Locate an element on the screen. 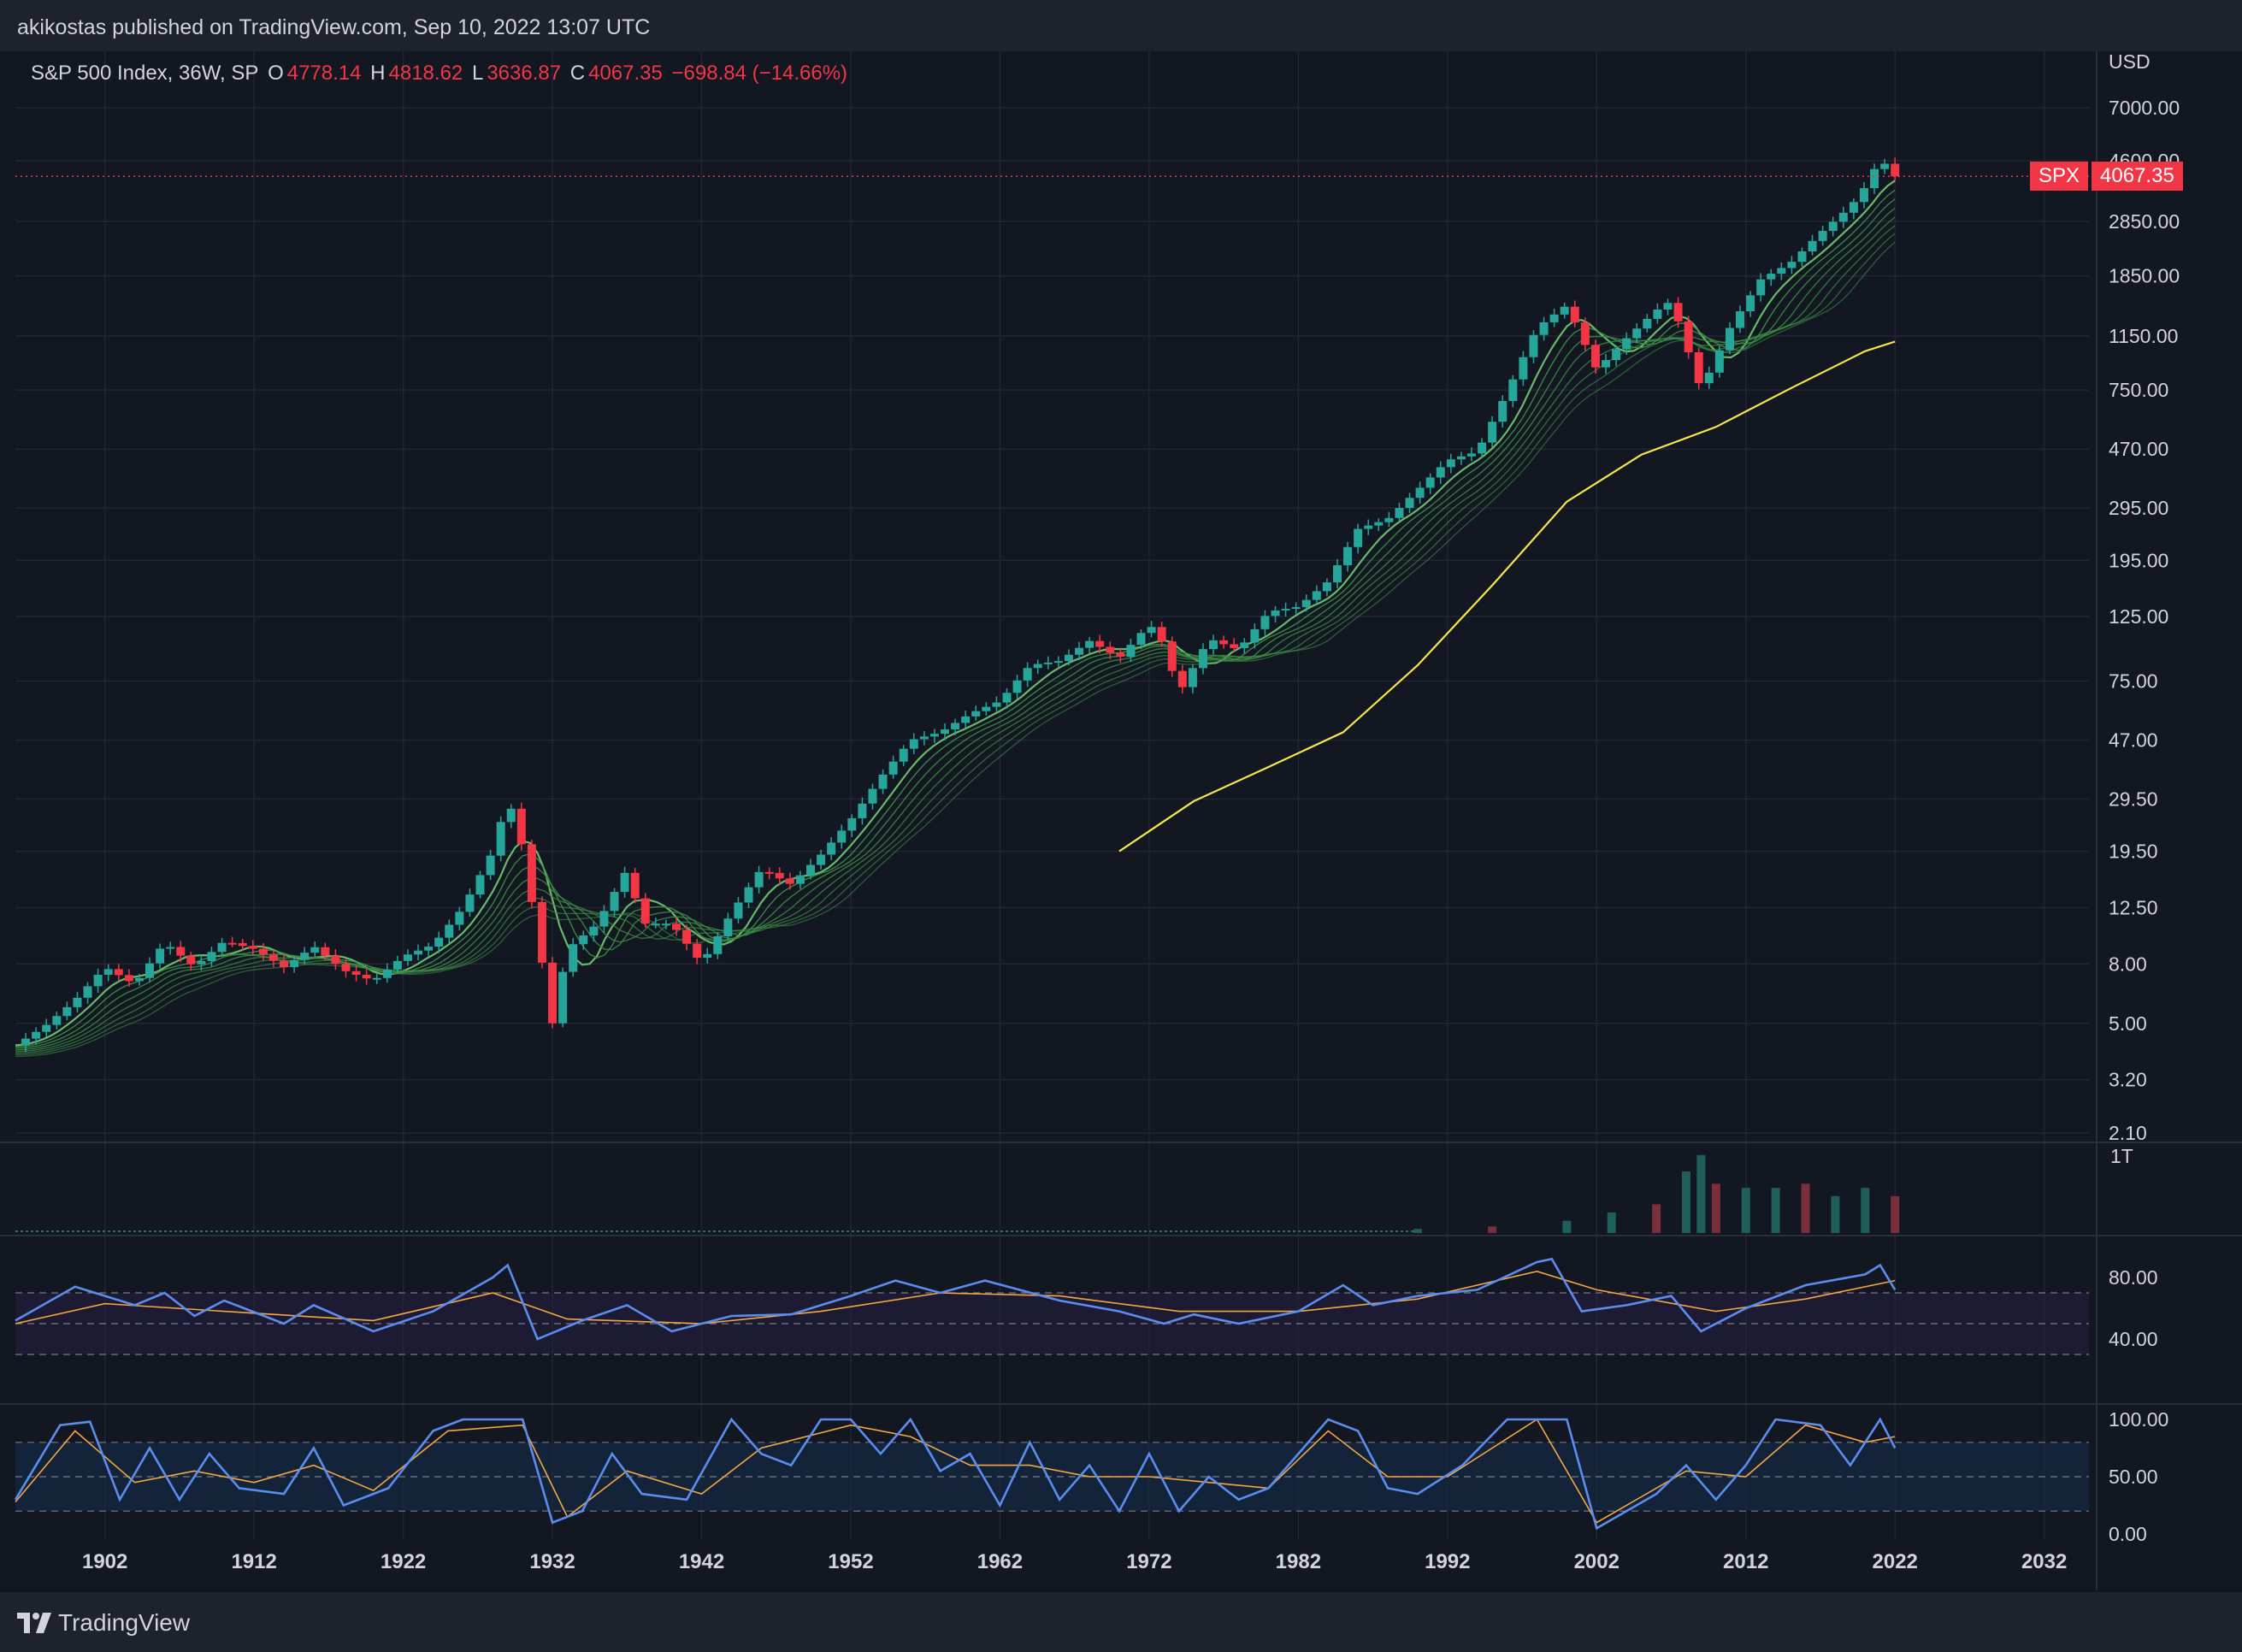 This screenshot has width=2242, height=1652. rsi-tick-label: 80.00 is located at coordinates (2133, 1277).